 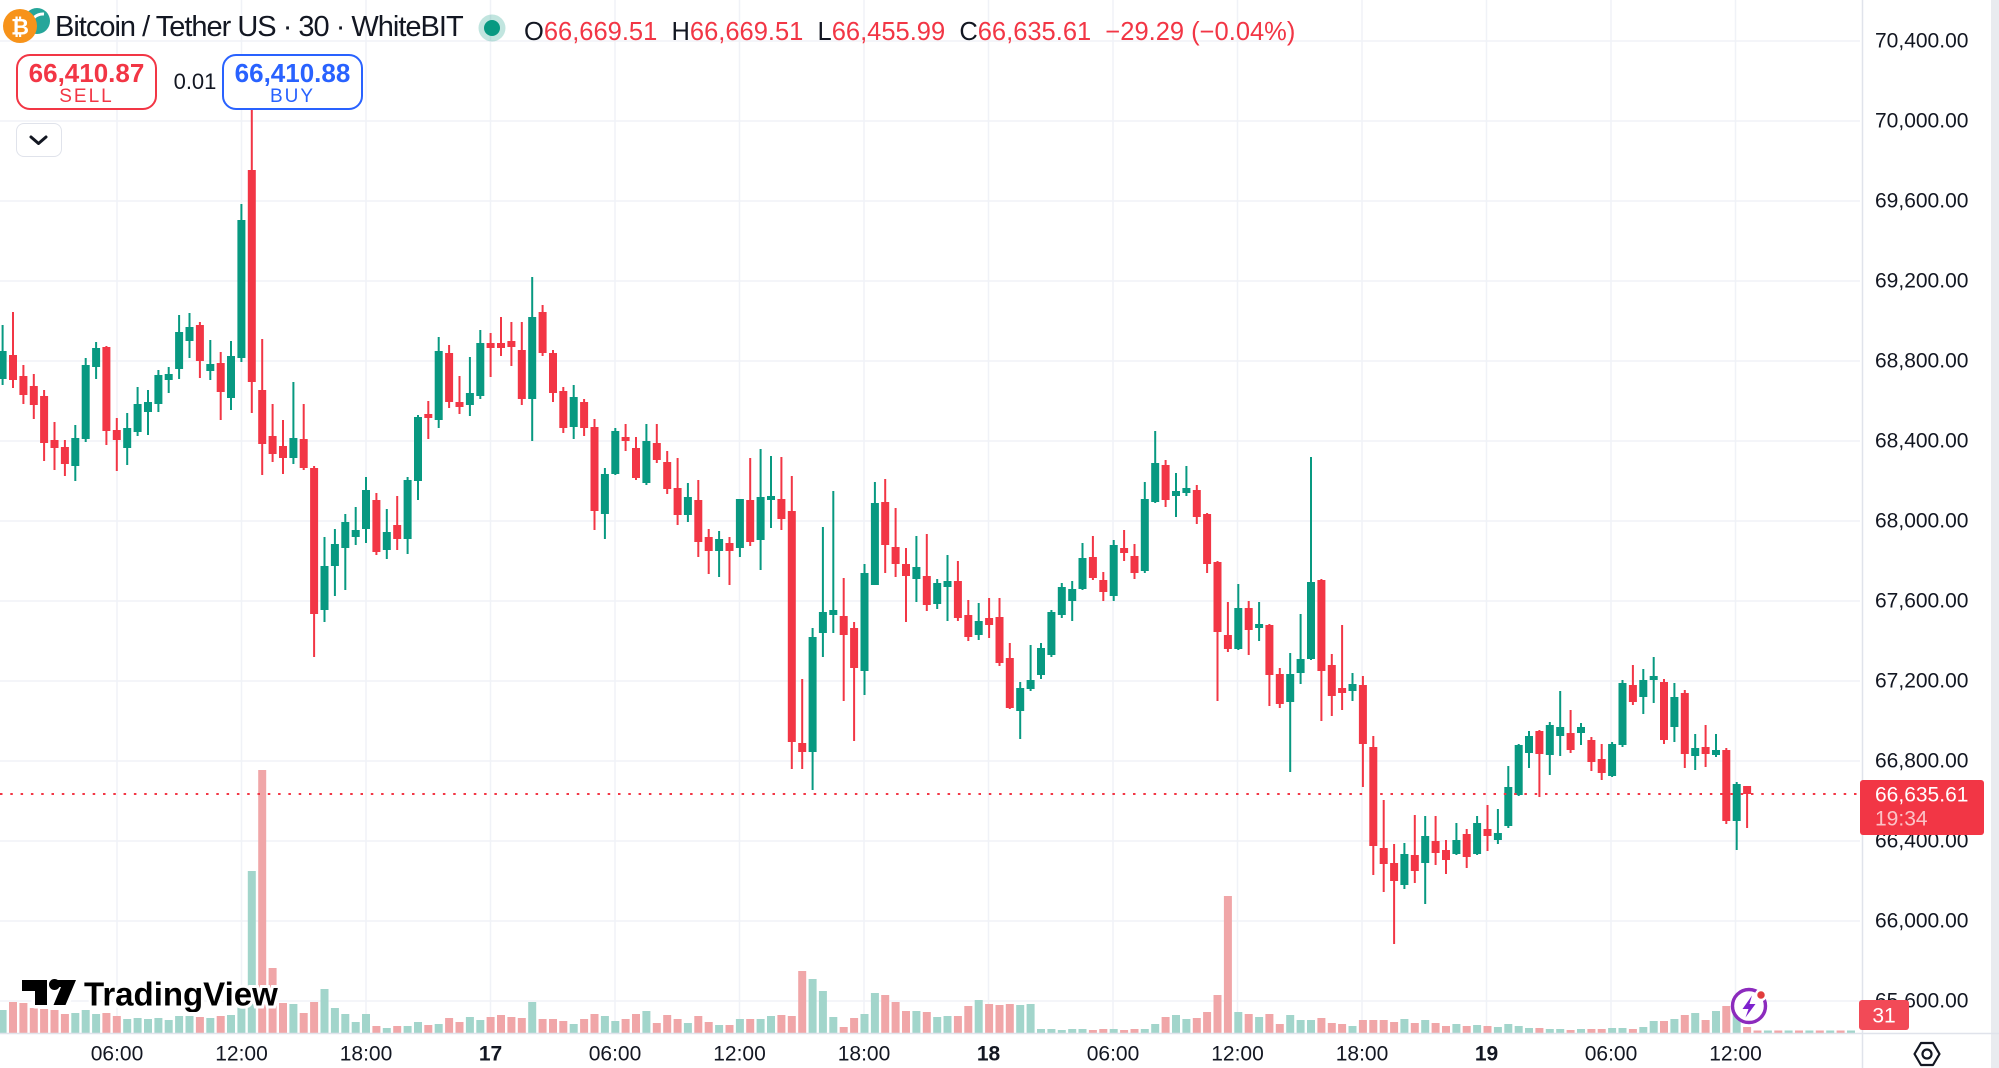 I want to click on svg-text: 70,400.00, so click(x=1921, y=41).